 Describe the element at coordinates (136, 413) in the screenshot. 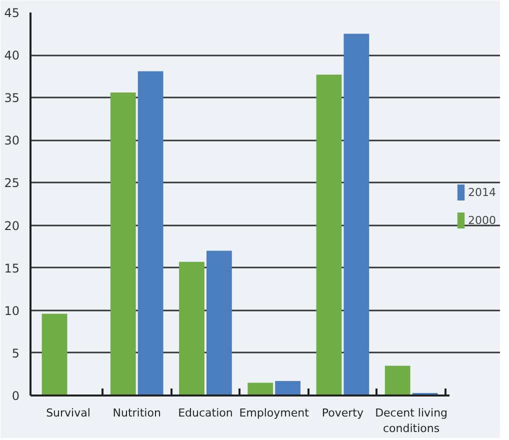

I see `x-tick-label: Nutrition` at that location.